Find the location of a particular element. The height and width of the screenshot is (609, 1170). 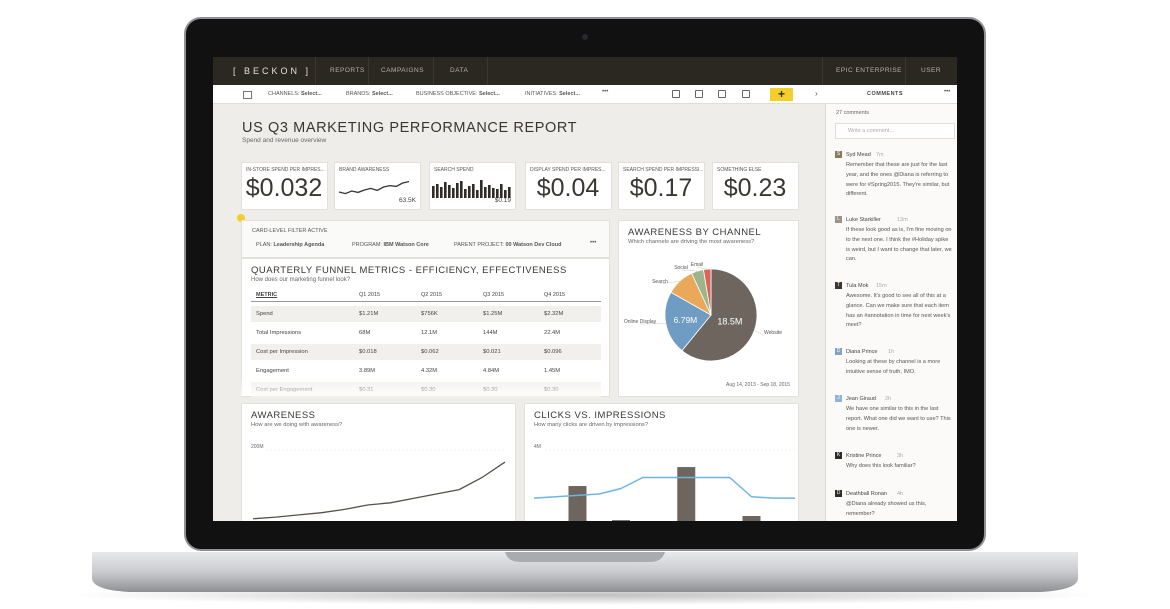

filter-label: BUSINESS OBJECTIVE: is located at coordinates (447, 94).